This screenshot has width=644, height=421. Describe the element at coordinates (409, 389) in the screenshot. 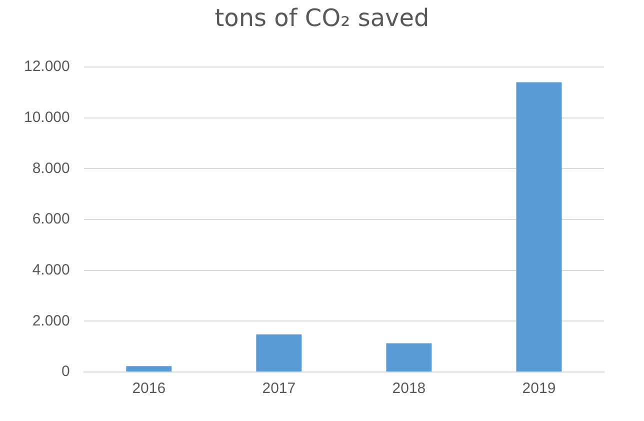

I see `x-tick-label: 2018` at that location.